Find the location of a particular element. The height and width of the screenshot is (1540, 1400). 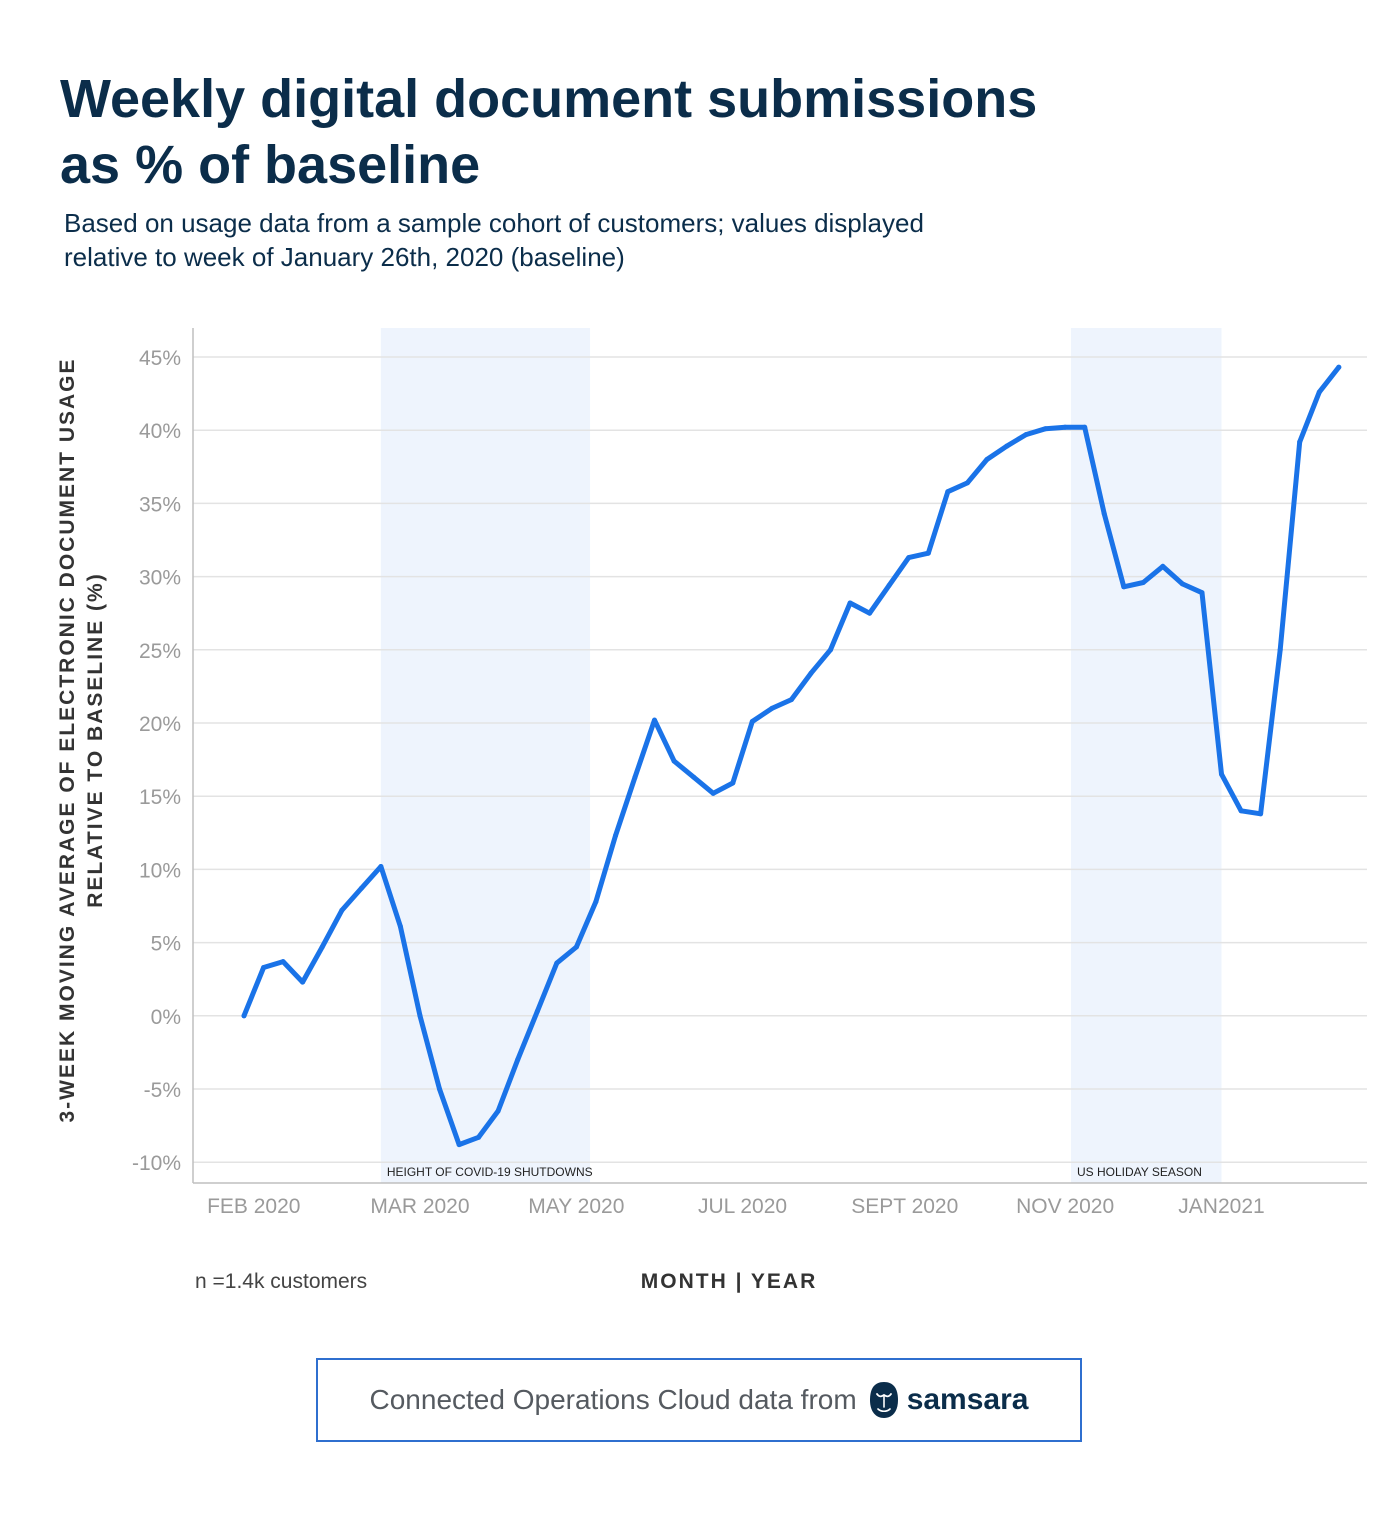

y-tick-label: 20% is located at coordinates (160, 724).